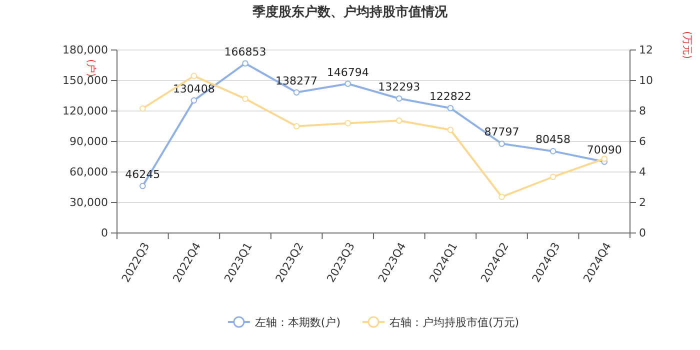 The image size is (700, 350). What do you see at coordinates (297, 81) in the screenshot?
I see `data-label: 138277` at bounding box center [297, 81].